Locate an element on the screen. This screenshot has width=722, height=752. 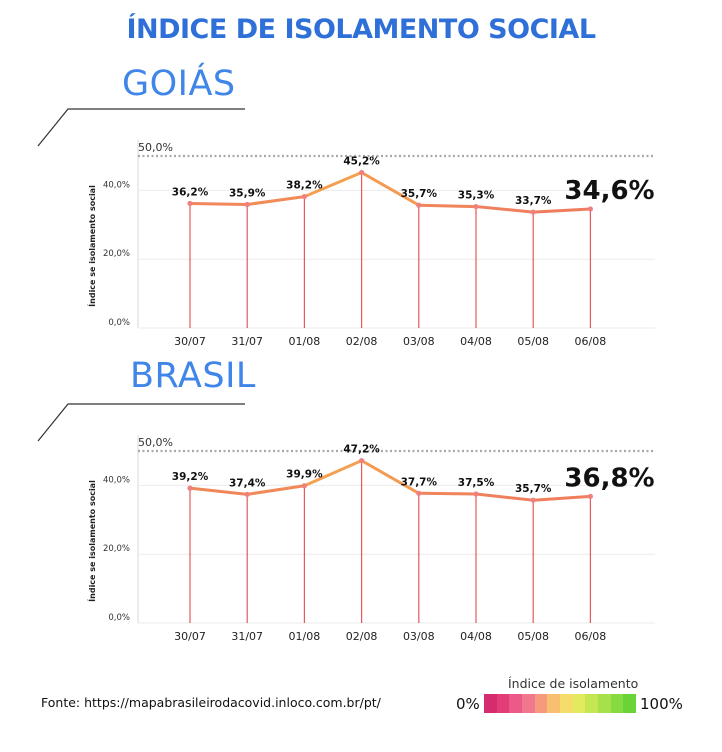
data-label: 33,7% is located at coordinates (533, 201).